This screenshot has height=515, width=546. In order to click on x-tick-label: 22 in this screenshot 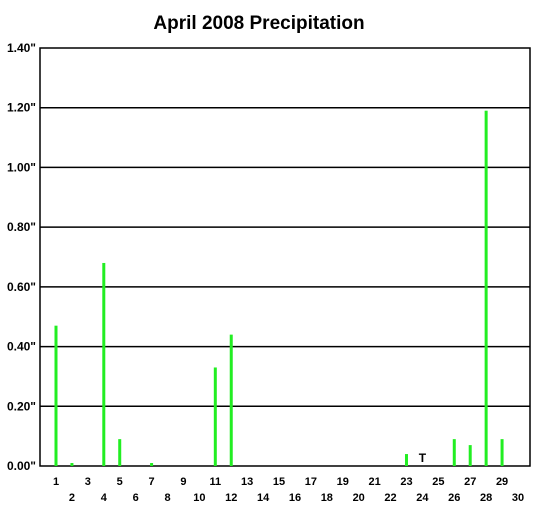, I will do `click(390, 498)`.